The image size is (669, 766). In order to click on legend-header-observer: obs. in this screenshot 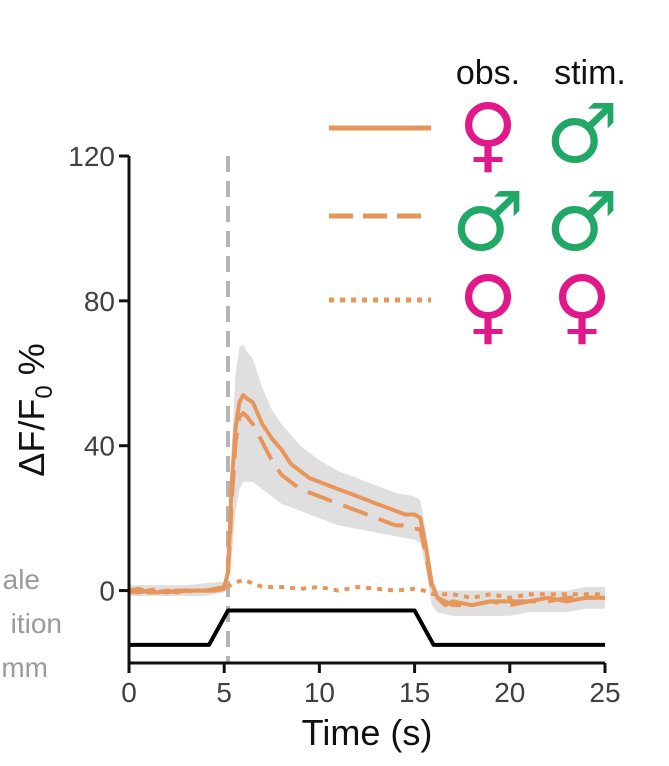, I will do `click(488, 73)`.